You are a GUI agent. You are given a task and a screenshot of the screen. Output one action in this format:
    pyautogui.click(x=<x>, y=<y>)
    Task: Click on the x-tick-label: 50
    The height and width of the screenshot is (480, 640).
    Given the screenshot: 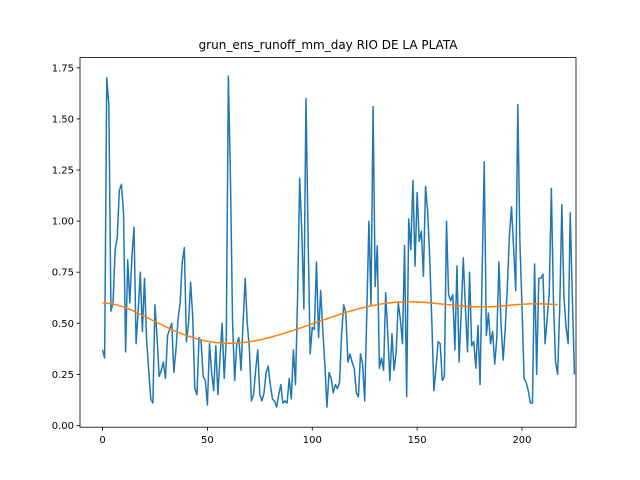 What is the action you would take?
    pyautogui.click(x=207, y=440)
    